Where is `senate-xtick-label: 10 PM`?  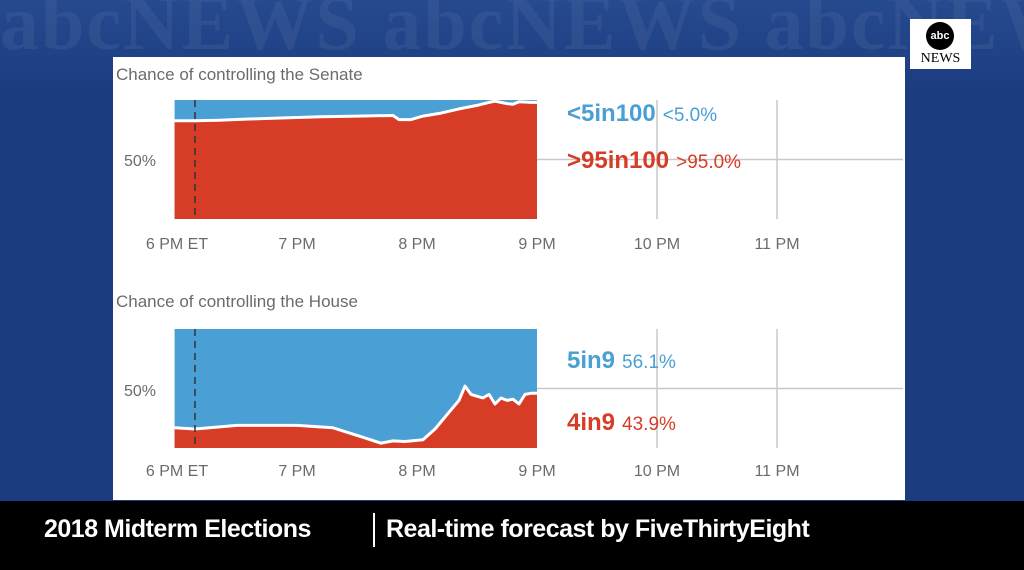 senate-xtick-label: 10 PM is located at coordinates (657, 244).